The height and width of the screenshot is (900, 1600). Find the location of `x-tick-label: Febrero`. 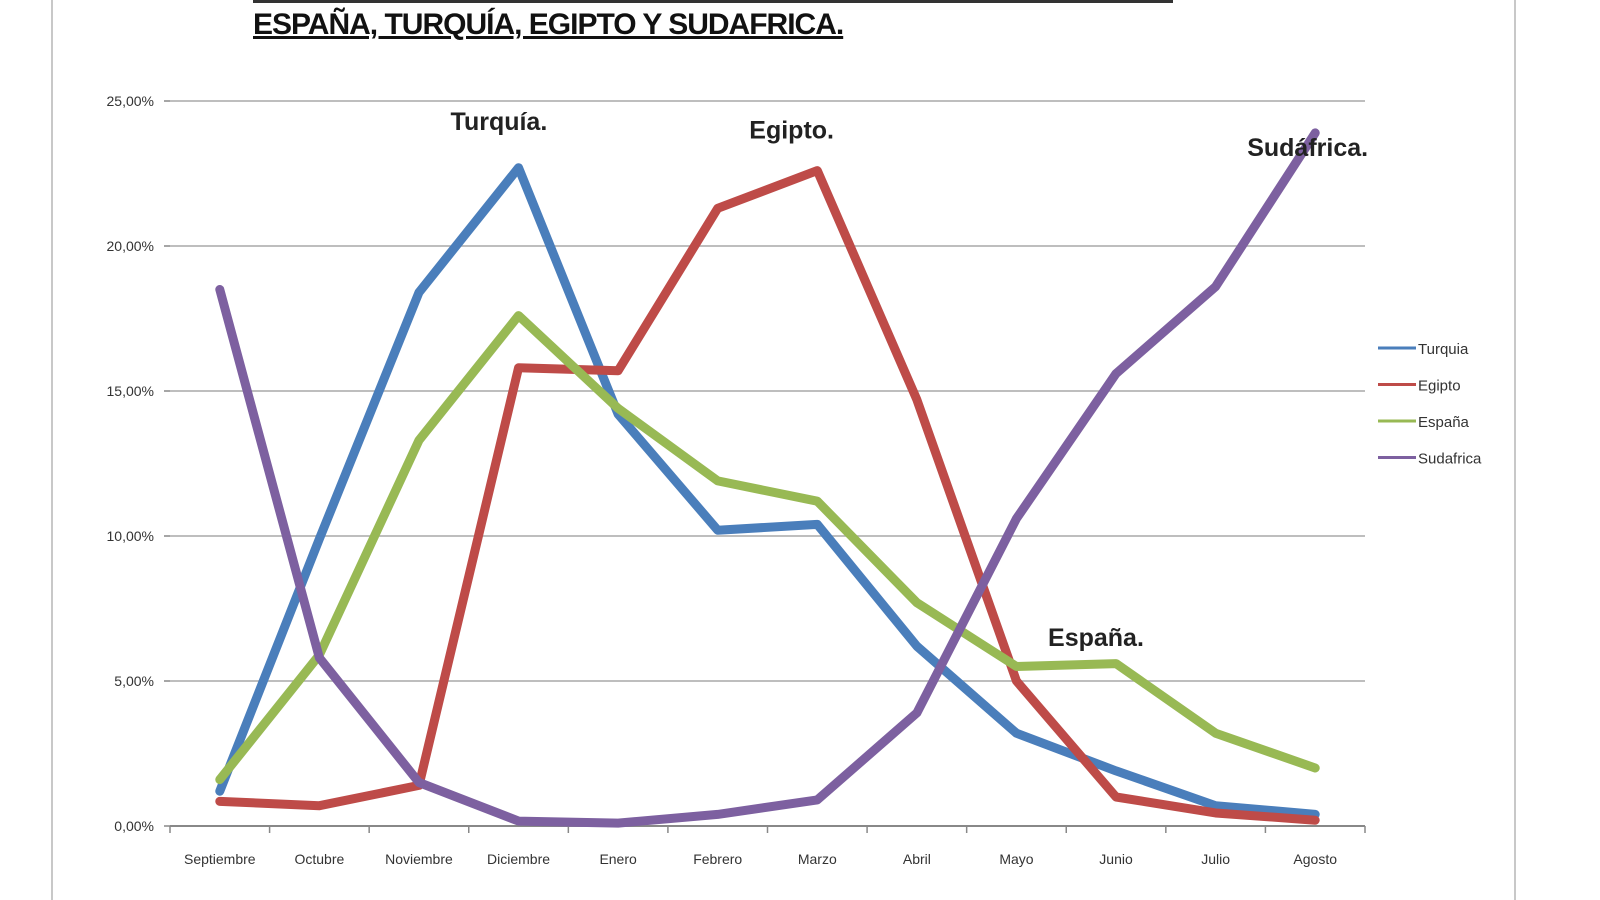

x-tick-label: Febrero is located at coordinates (717, 859).